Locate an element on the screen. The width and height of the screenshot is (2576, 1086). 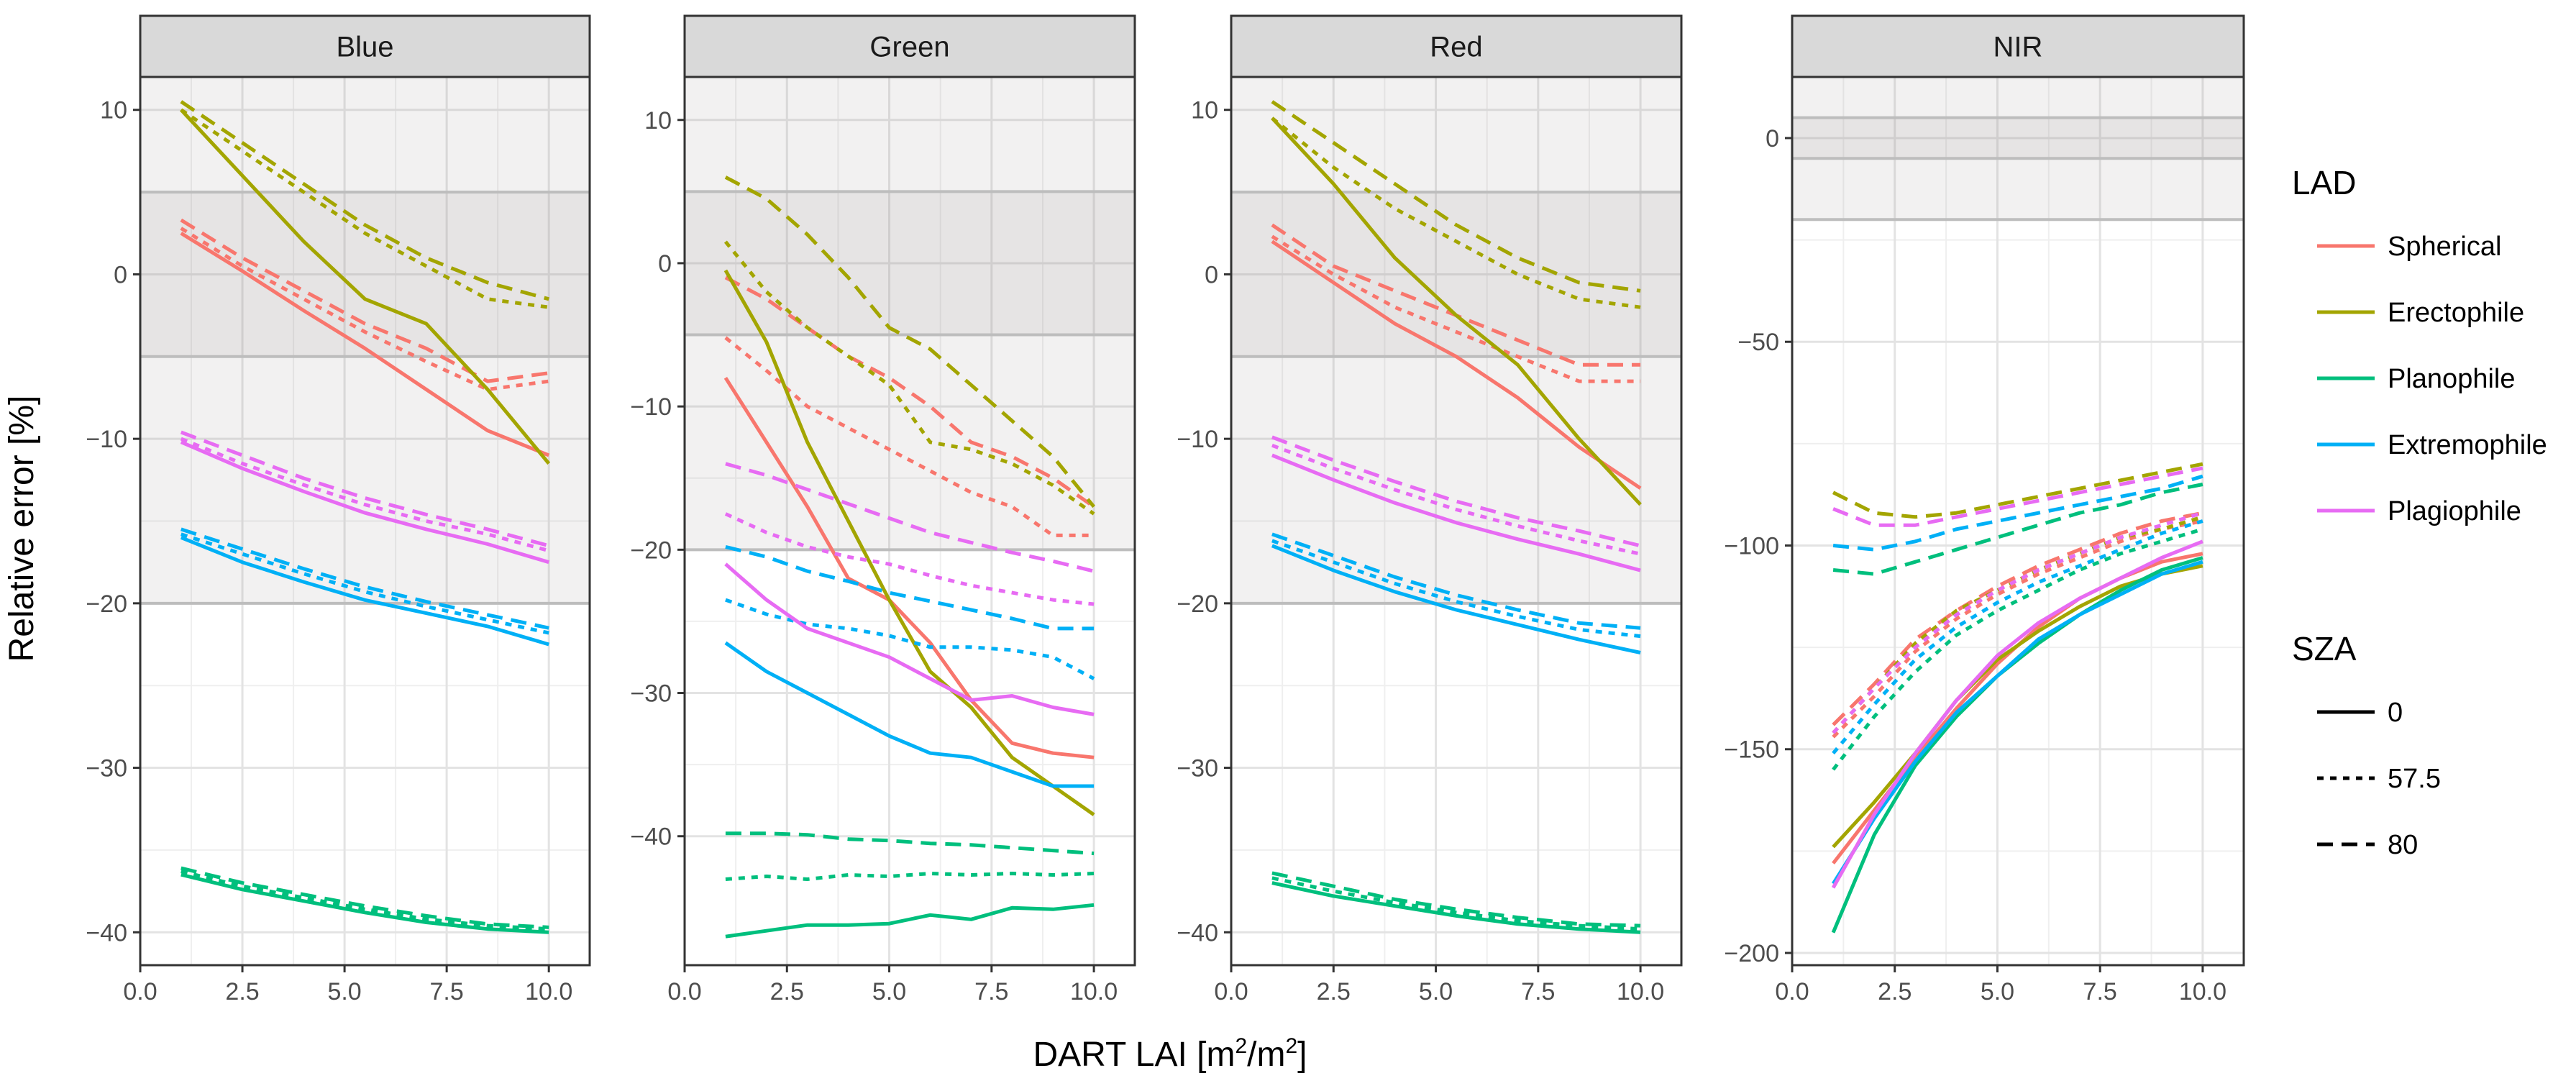
legend-label-spherical: Spherical is located at coordinates (2444, 247).